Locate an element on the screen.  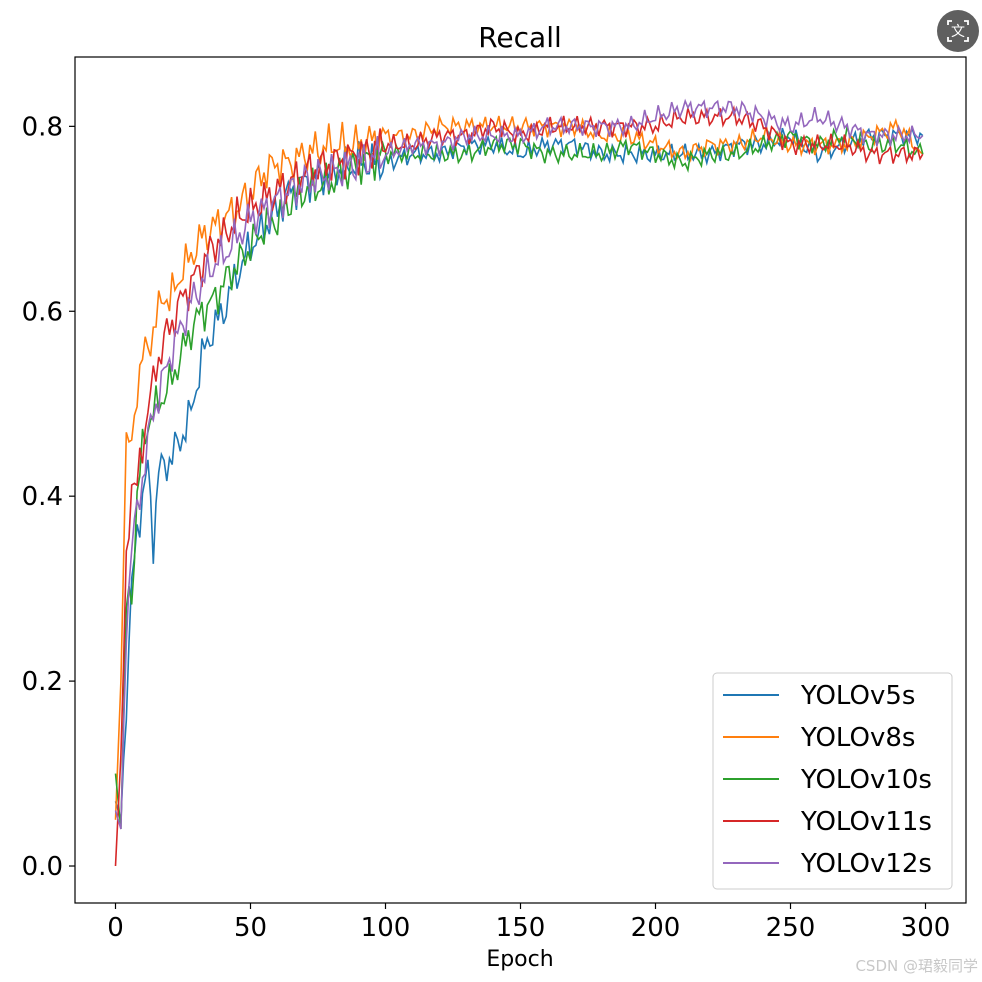
chart-title: Recall is located at coordinates (520, 37).